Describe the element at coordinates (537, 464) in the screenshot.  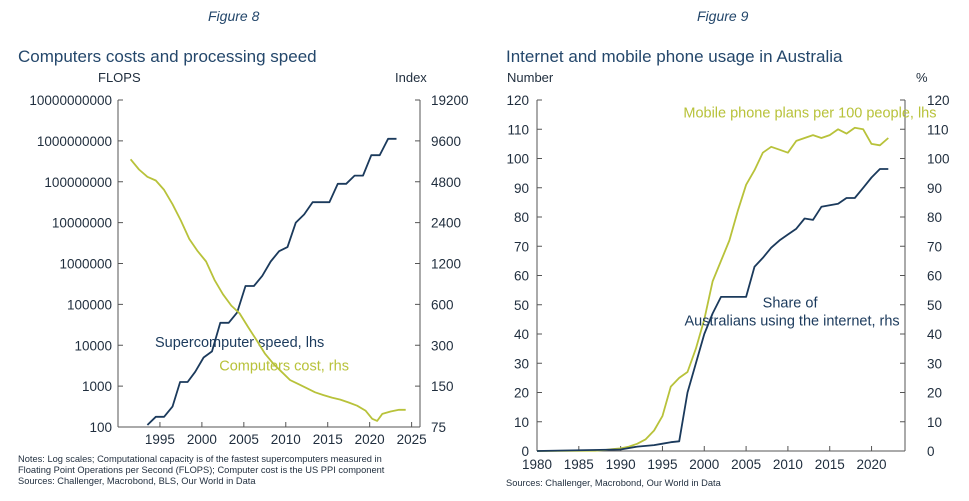
I see `chart-2-x-tick-label: 1980` at that location.